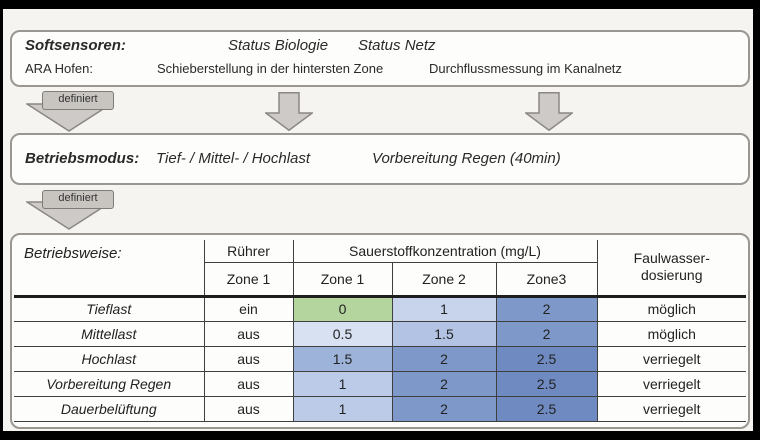 Image resolution: width=760 pixels, height=440 pixels. Describe the element at coordinates (343, 359) in the screenshot. I see `zone1-cell: 1.5` at that location.